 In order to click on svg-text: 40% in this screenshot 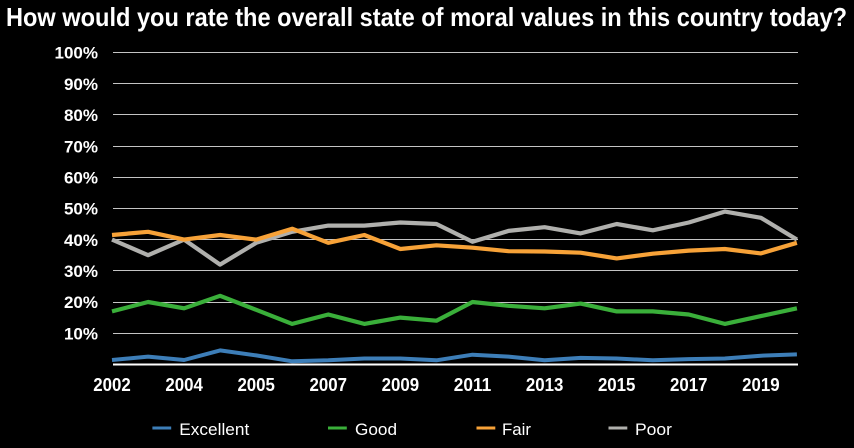, I will do `click(81, 240)`.